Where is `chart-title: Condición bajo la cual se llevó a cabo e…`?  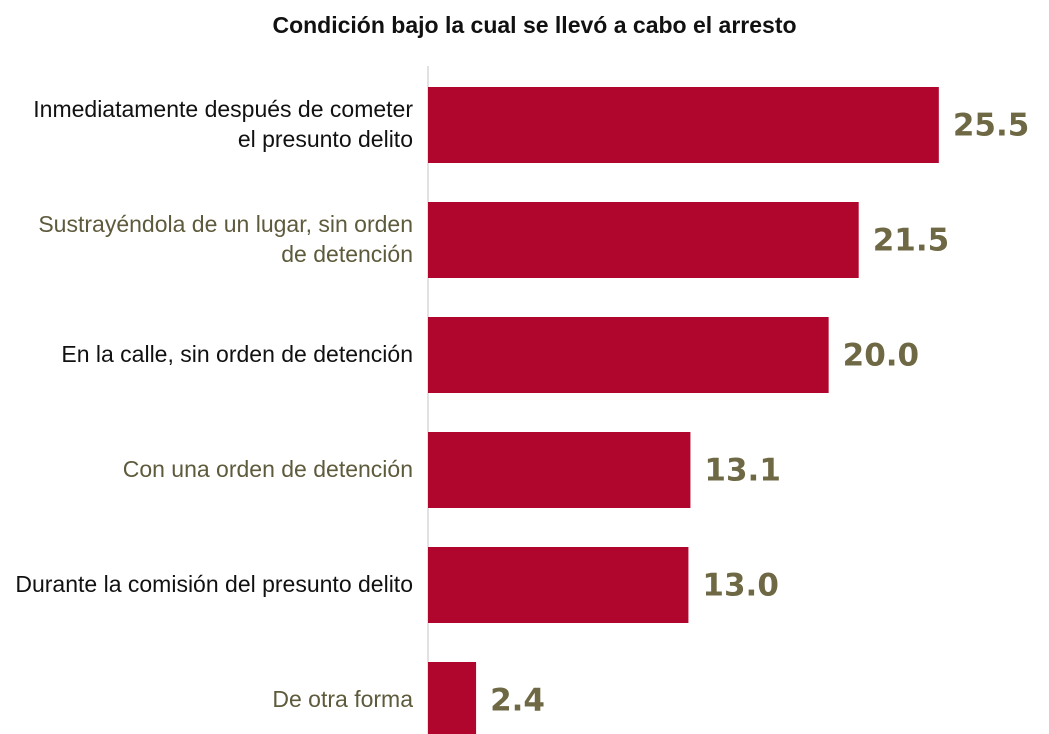
chart-title: Condición bajo la cual se llevó a cabo e… is located at coordinates (534, 25).